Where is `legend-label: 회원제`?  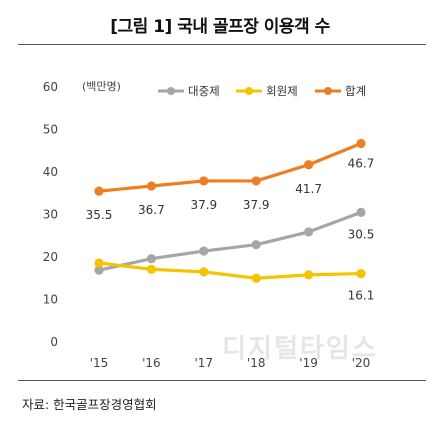 legend-label: 회원제 is located at coordinates (282, 91).